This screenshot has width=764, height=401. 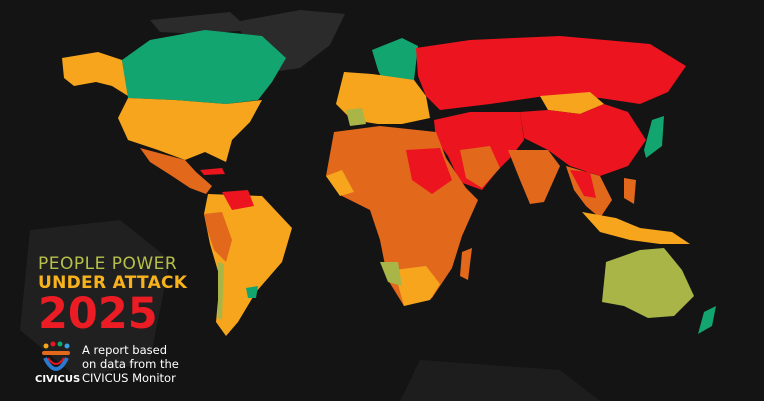 I want to click on region-caribbean, so click(x=212, y=171).